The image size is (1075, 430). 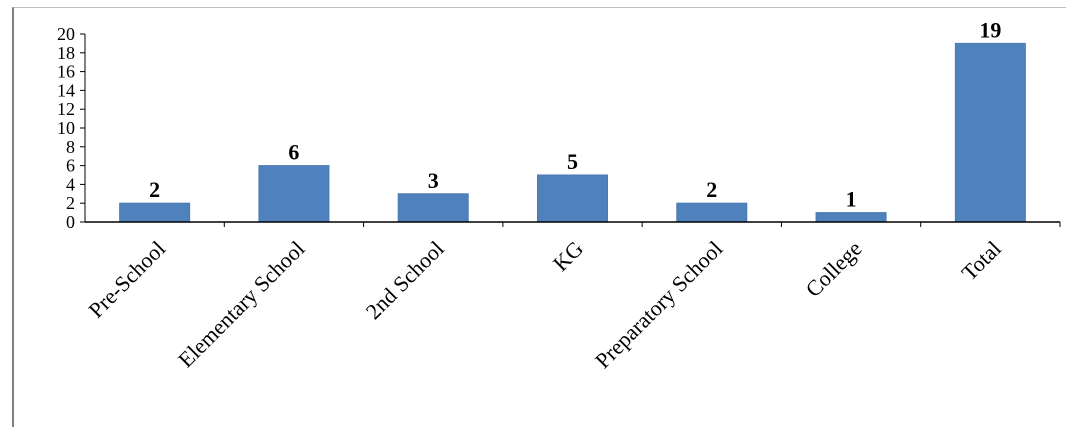 What do you see at coordinates (66, 72) in the screenshot?
I see `y-tick-label: 16` at bounding box center [66, 72].